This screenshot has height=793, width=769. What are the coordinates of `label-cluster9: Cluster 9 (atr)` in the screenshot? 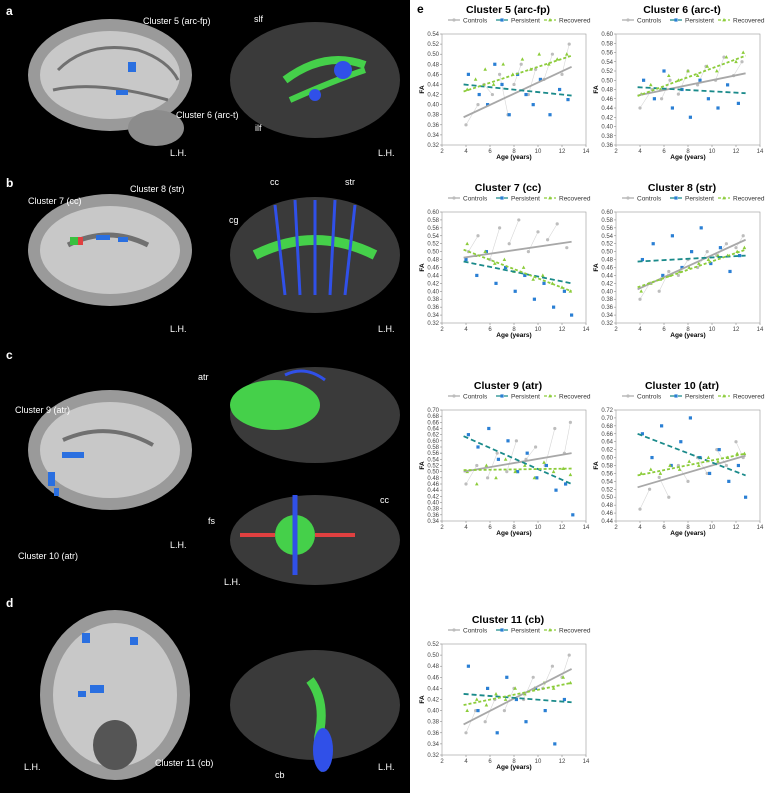 It's located at (43, 410).